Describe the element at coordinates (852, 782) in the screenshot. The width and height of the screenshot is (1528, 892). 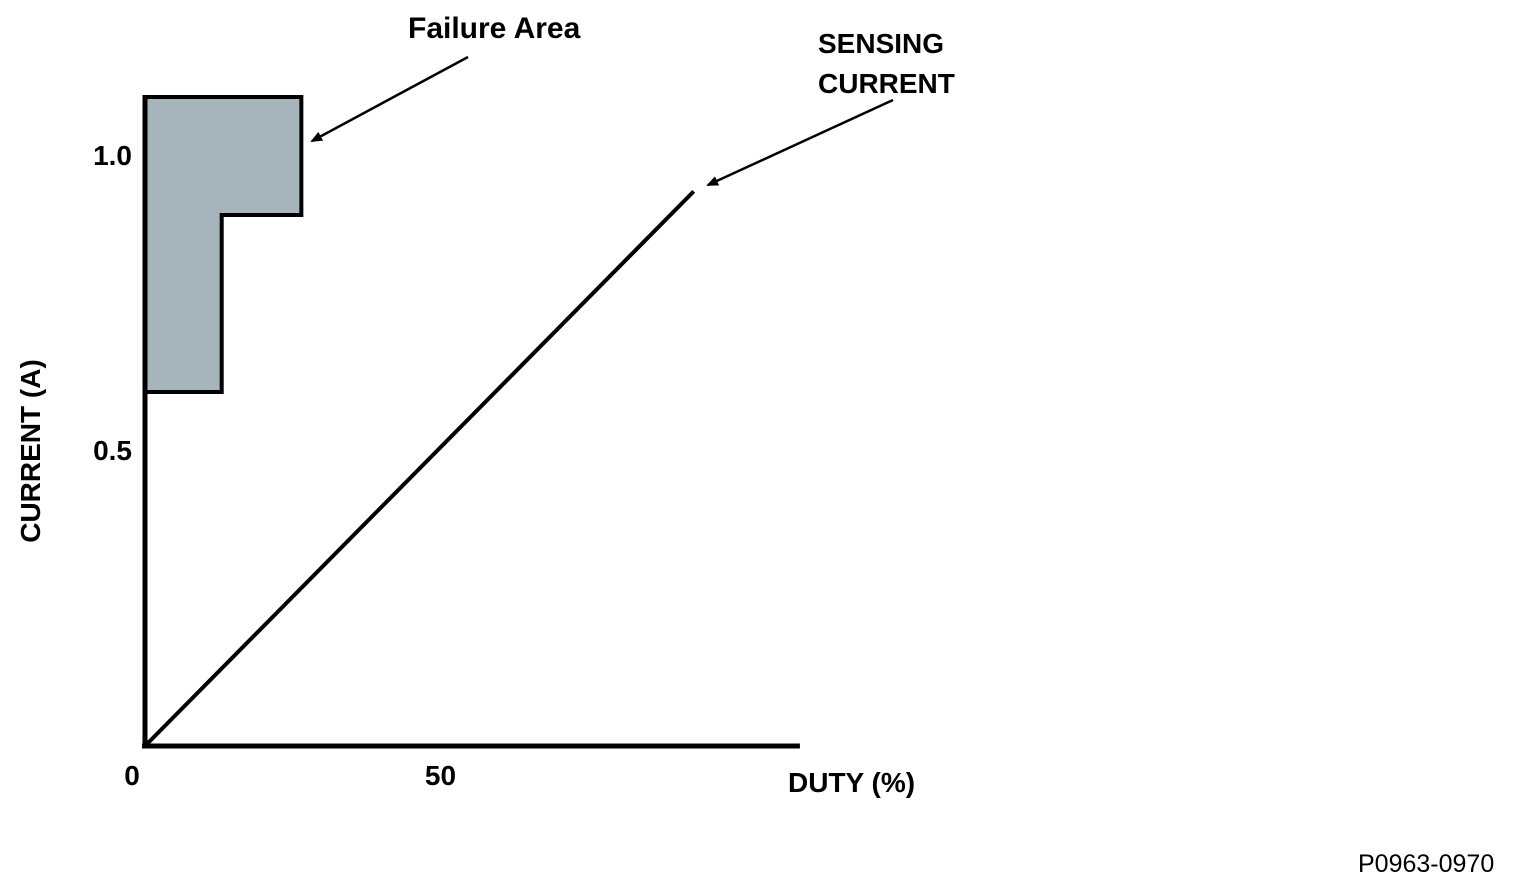
I see `x-axis-label: DUTY (%)` at that location.